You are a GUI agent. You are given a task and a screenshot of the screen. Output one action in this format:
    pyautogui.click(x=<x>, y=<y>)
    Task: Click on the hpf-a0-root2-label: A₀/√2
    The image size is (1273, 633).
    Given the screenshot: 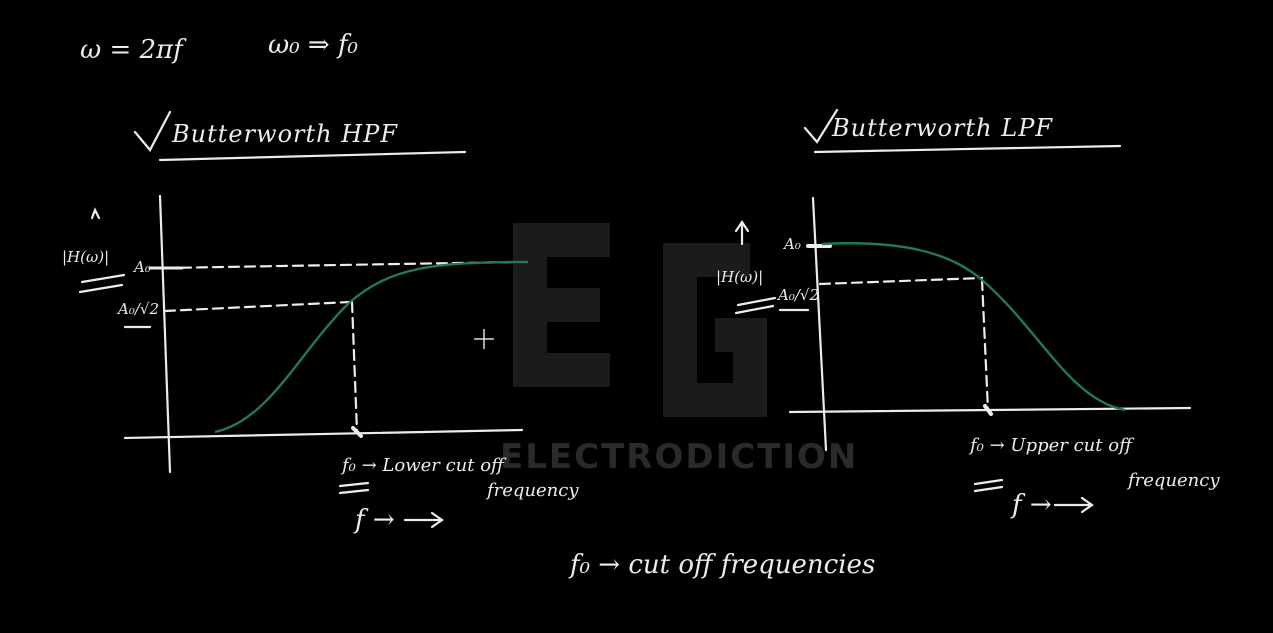 What is the action you would take?
    pyautogui.click(x=139, y=309)
    